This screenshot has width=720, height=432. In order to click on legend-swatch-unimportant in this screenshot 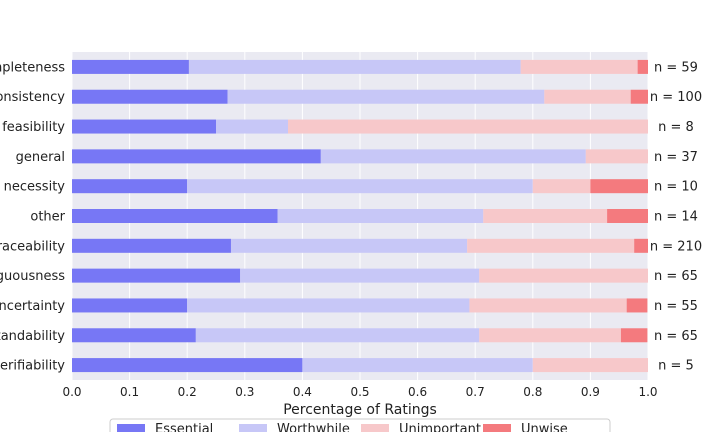, I will do `click(375, 428)`.